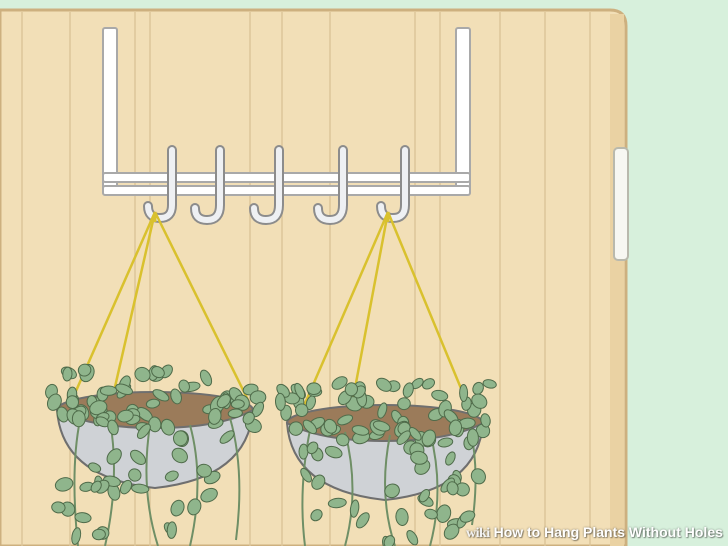 This screenshot has height=546, width=728. What do you see at coordinates (617, 280) in the screenshot?
I see `door-edge` at bounding box center [617, 280].